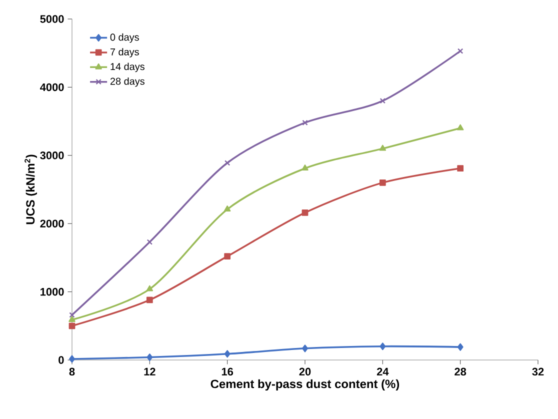 The height and width of the screenshot is (419, 558). What do you see at coordinates (61, 360) in the screenshot?
I see `y-tick-label: 0` at bounding box center [61, 360].